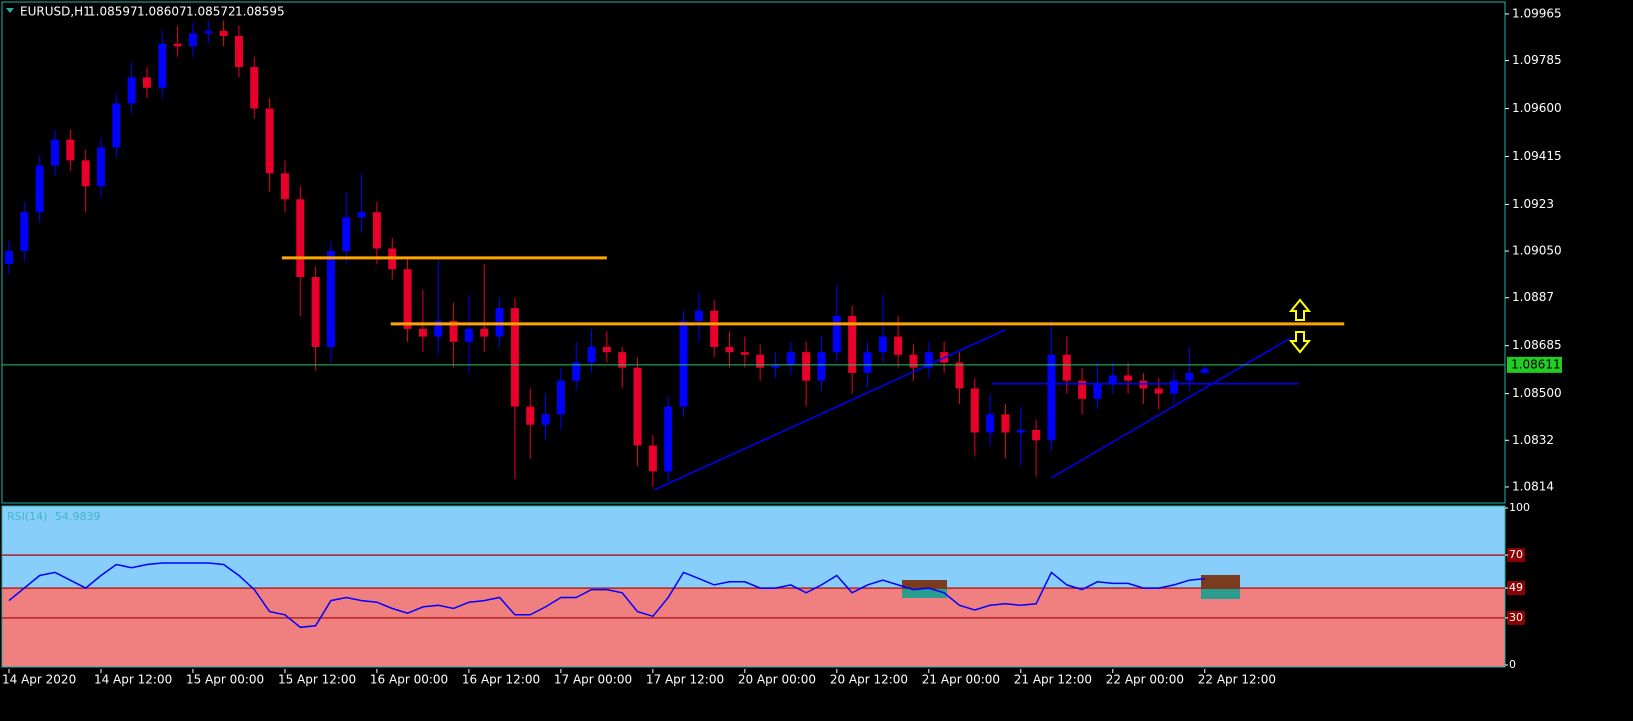  Describe the element at coordinates (55, 12) in the screenshot. I see `chart-title: EURUSD,H1` at that location.